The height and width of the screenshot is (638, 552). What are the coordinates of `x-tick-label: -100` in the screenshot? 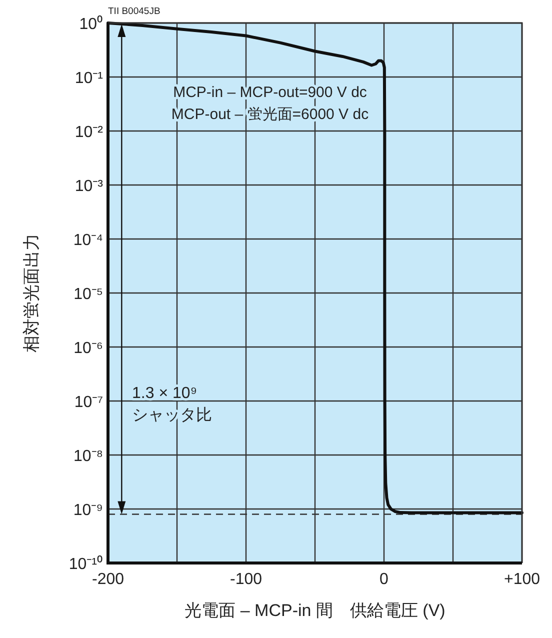 It's located at (246, 579).